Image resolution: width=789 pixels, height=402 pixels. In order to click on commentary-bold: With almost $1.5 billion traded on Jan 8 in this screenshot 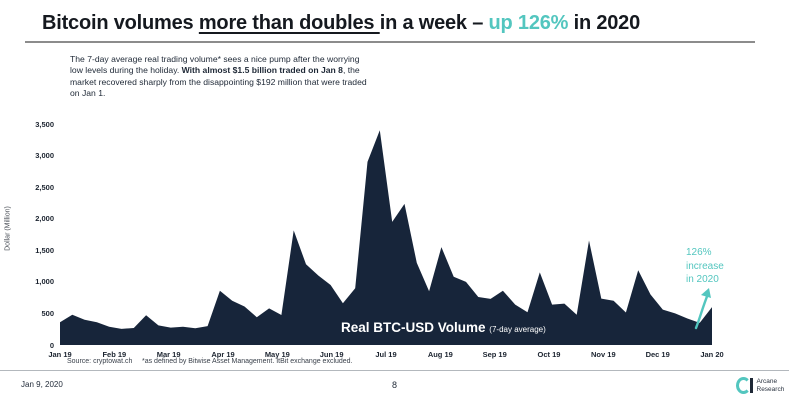, I will do `click(262, 70)`.